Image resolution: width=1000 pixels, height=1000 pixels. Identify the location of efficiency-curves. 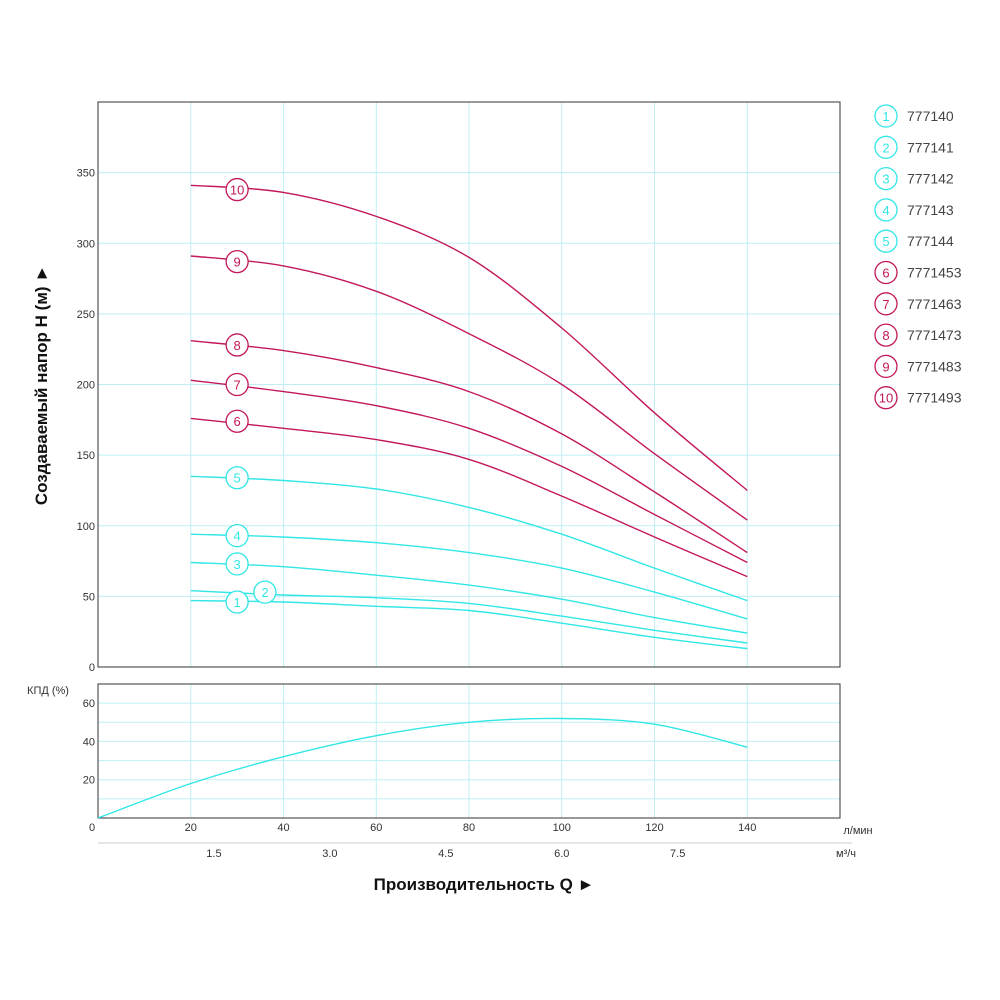
(422, 768).